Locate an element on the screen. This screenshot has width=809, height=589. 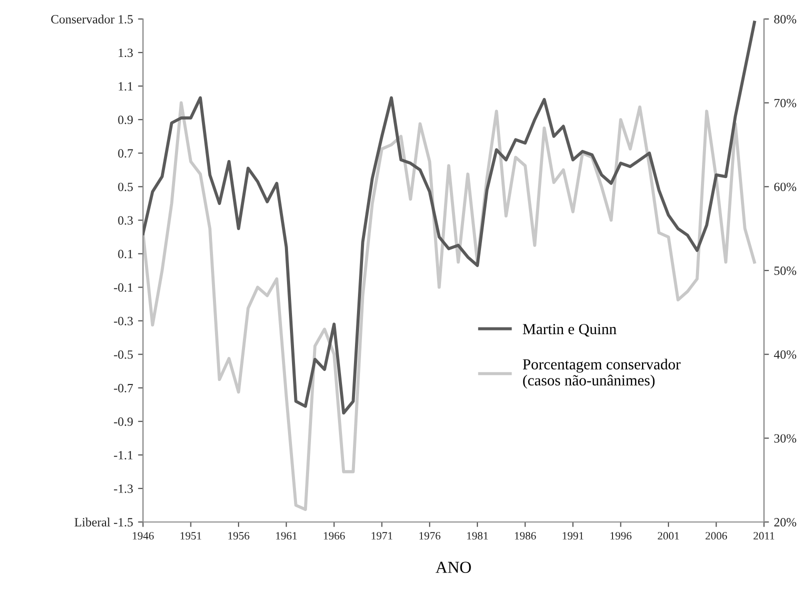
y-tick-label: -0.7 is located at coordinates (123, 388).